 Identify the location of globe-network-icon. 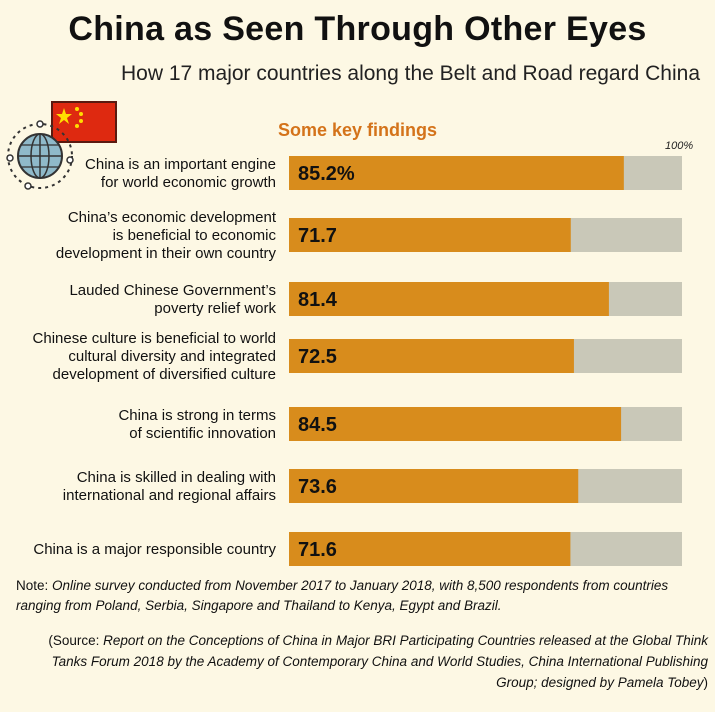
(40, 155).